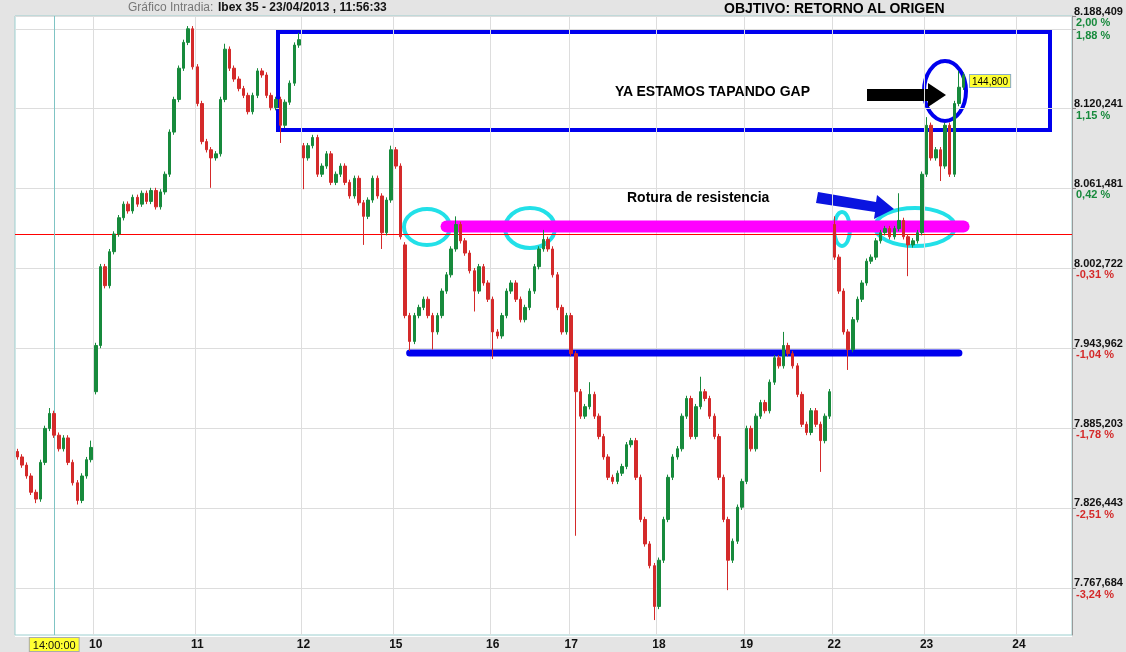  What do you see at coordinates (396, 644) in the screenshot?
I see `x-tick-label: 15` at bounding box center [396, 644].